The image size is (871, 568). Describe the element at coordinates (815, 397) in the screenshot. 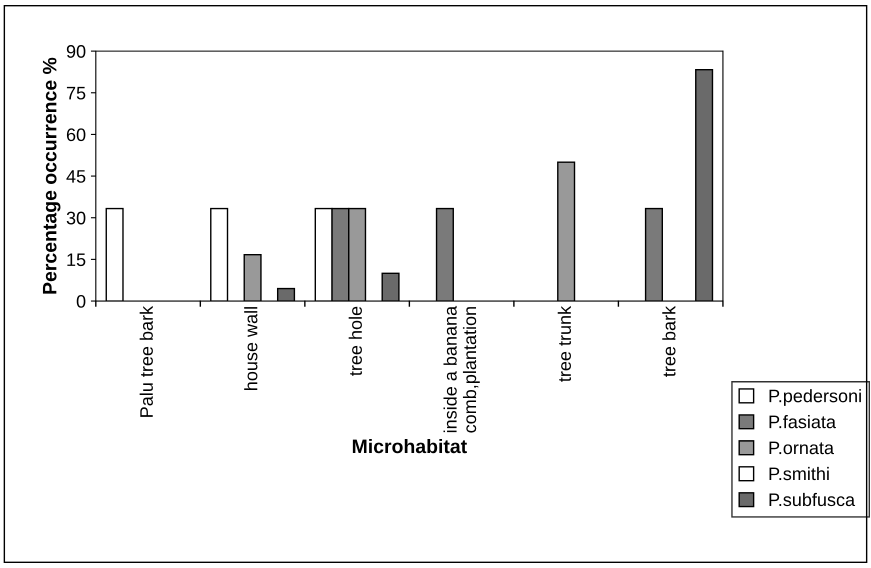

I see `legend-label: P.pedersoni` at that location.